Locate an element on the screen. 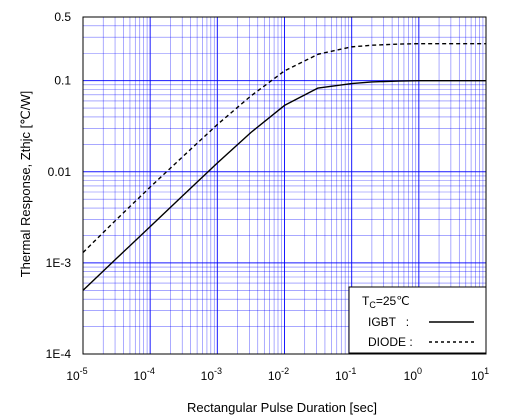 The width and height of the screenshot is (509, 420). x-tick-label: 10⁻⁴ is located at coordinates (143, 374).